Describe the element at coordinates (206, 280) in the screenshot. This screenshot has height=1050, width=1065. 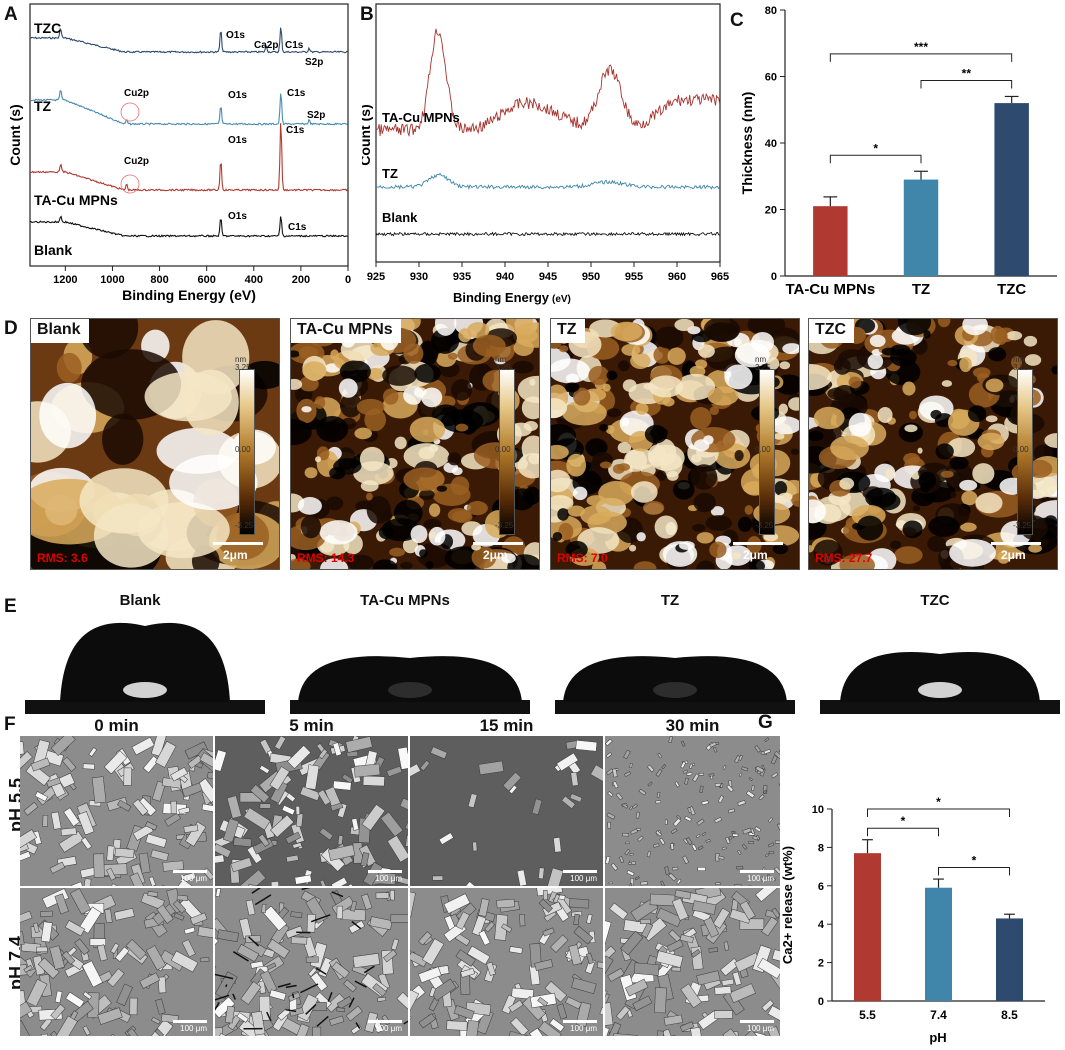
I see `x-tick-label: 600` at that location.